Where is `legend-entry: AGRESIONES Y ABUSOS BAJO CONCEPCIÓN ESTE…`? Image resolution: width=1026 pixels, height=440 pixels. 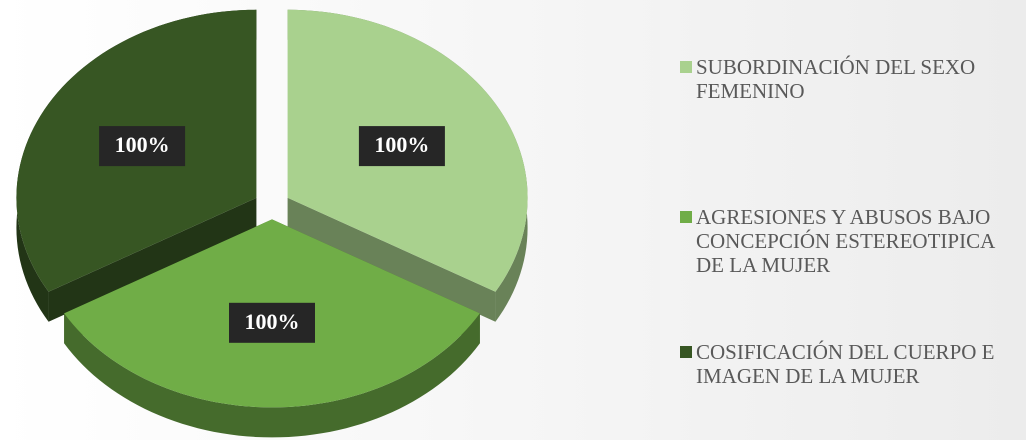
legend-entry: AGRESIONES Y ABUSOS BAJO CONCEPCIÓN ESTE… is located at coordinates (845, 241).